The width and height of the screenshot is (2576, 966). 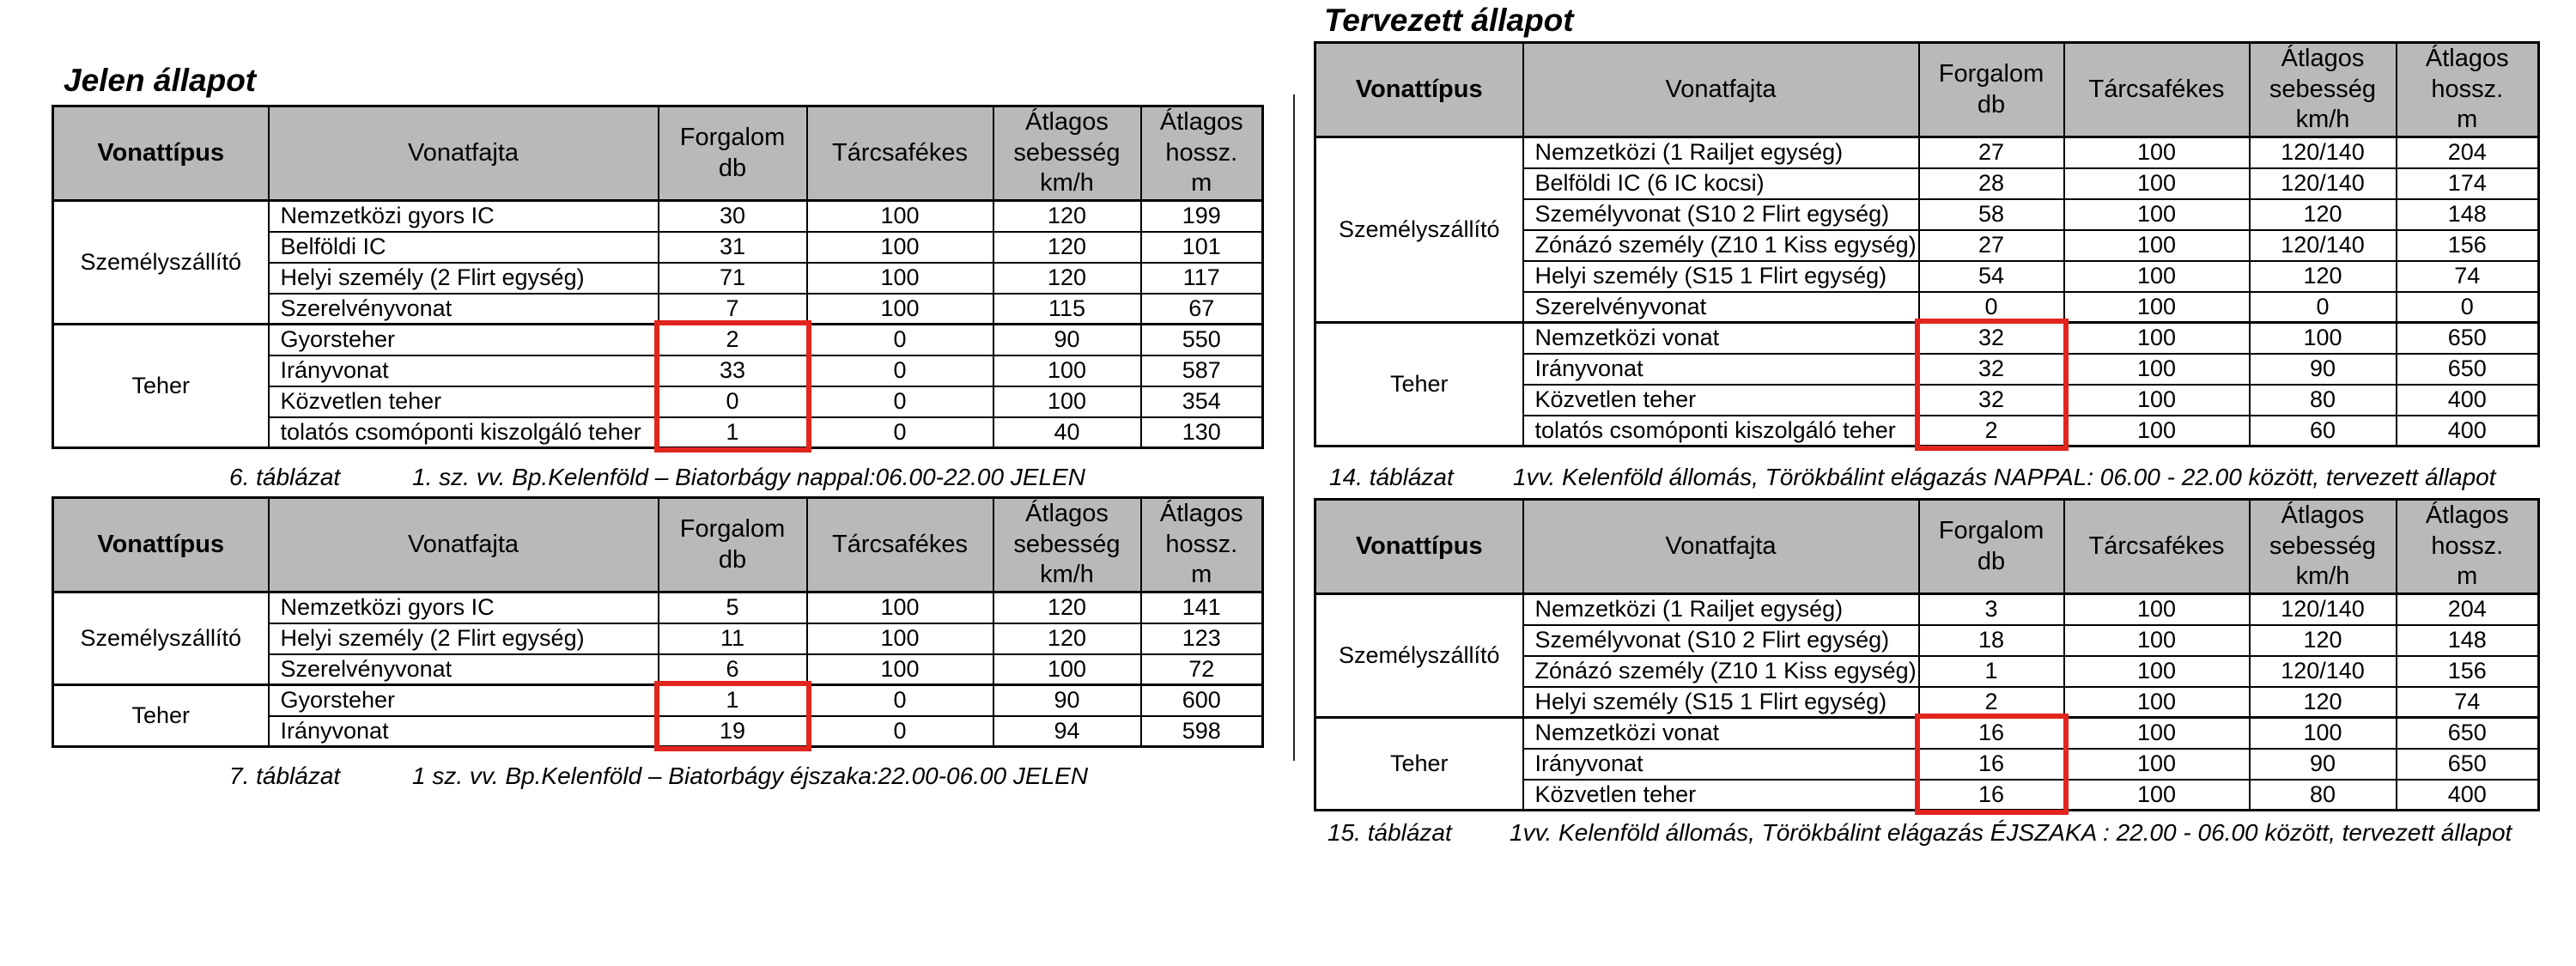 I want to click on table-row: Teher Nemzetközi vonat 16 100 100 650, so click(x=1927, y=764).